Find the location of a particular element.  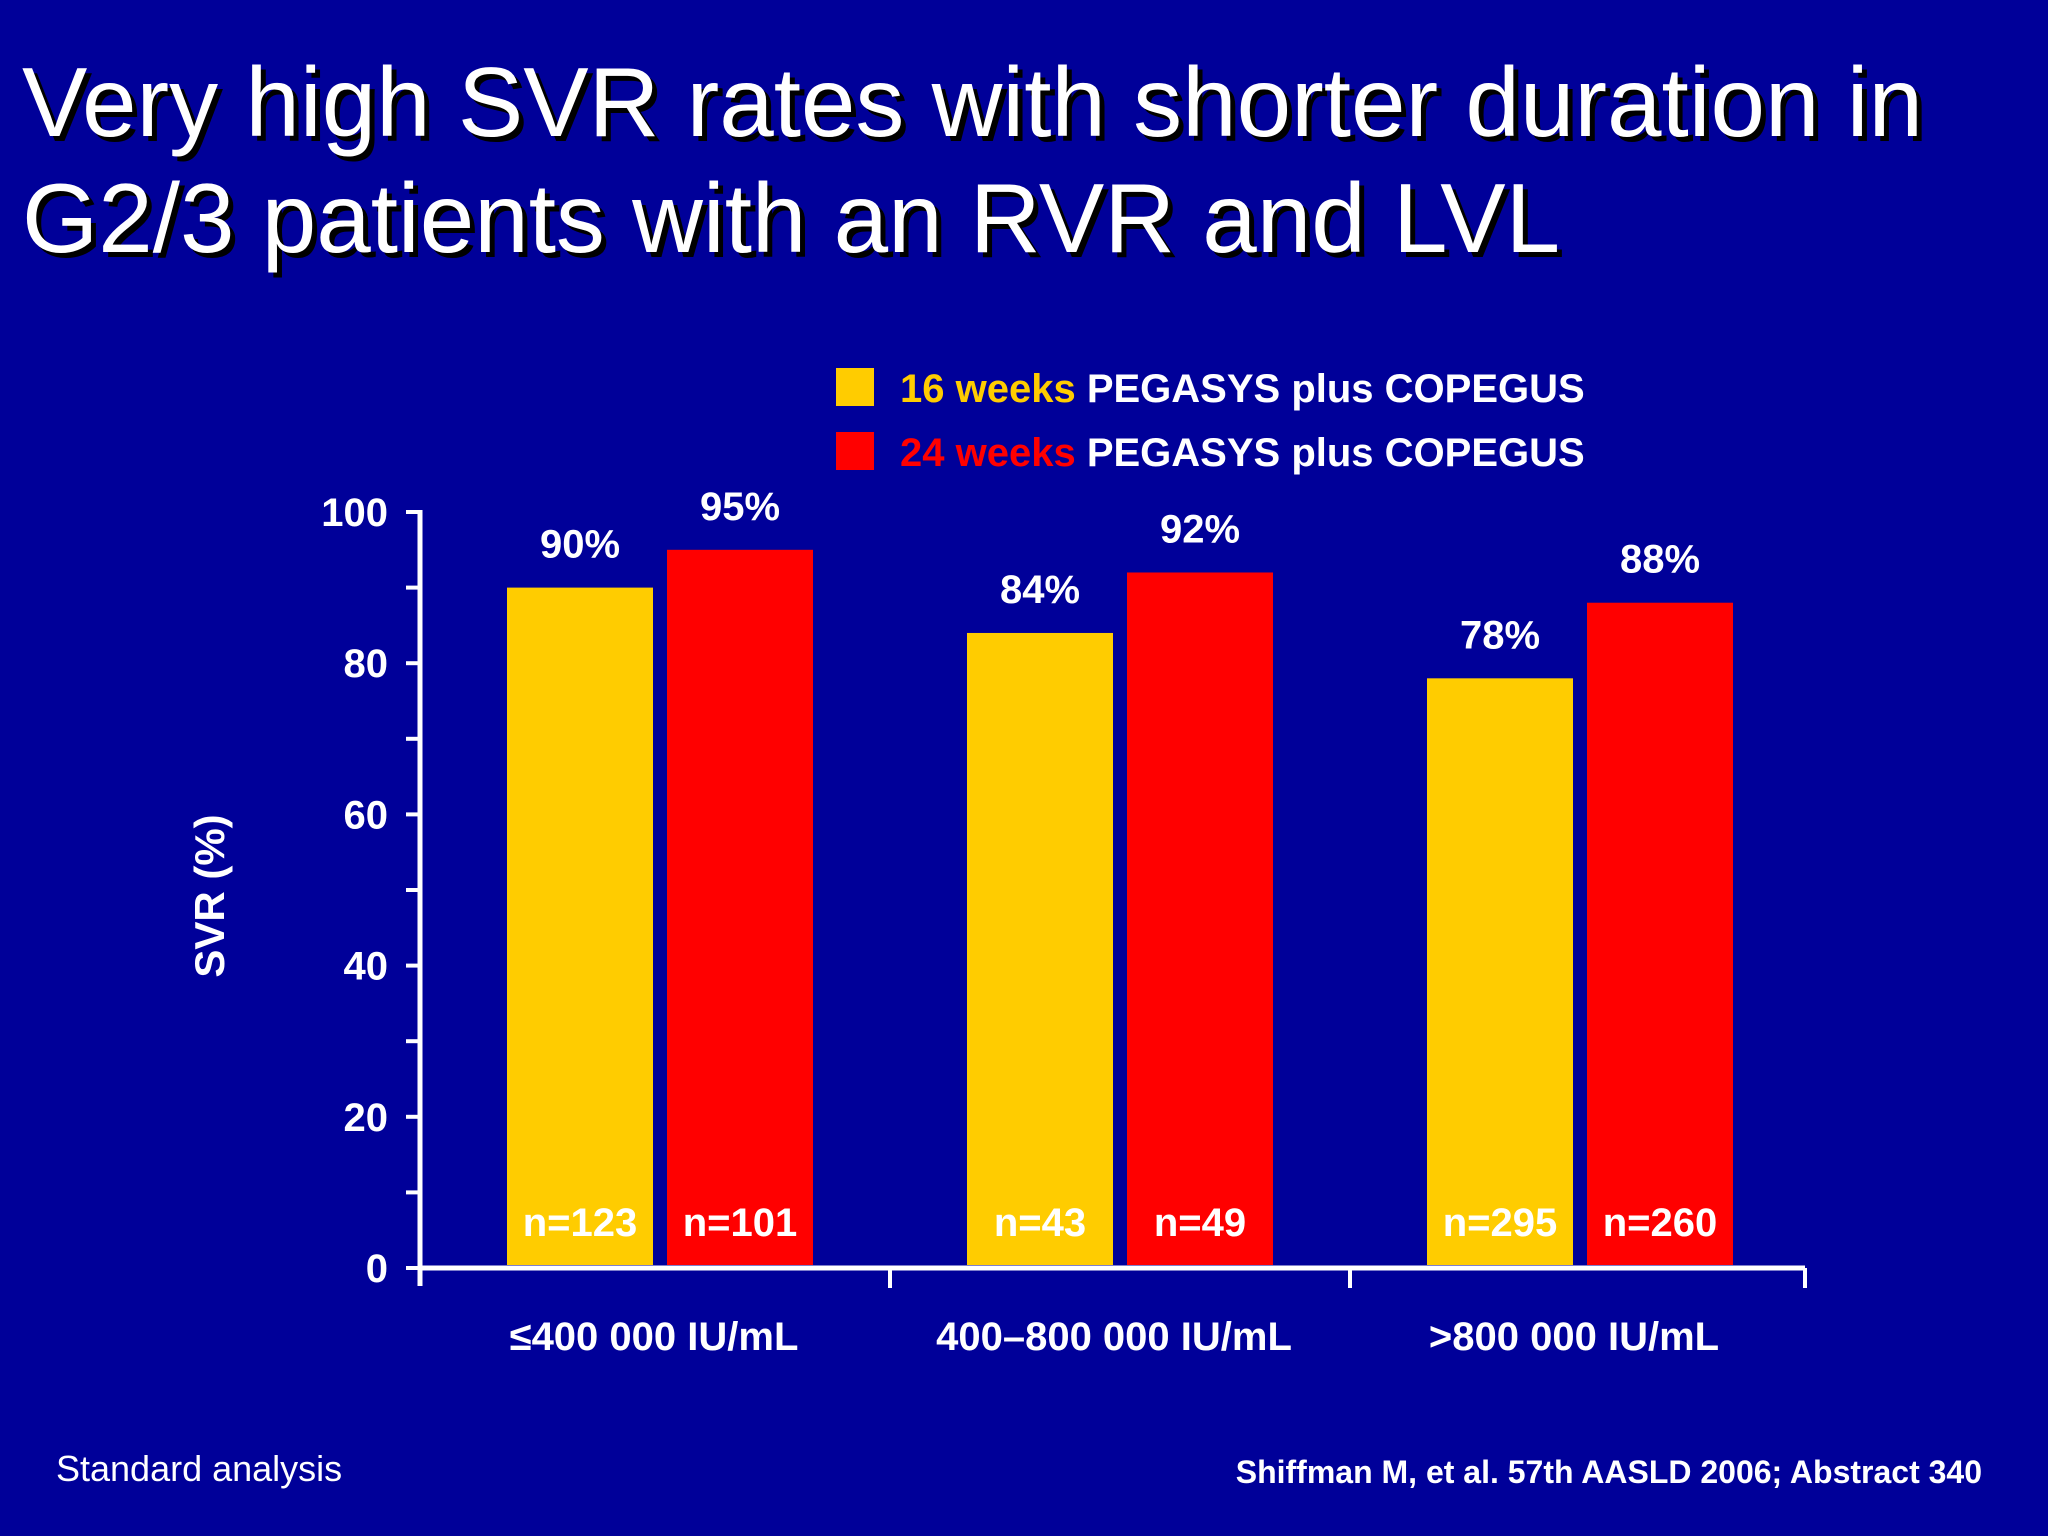

bar-value-label: 78% is located at coordinates (1500, 635).